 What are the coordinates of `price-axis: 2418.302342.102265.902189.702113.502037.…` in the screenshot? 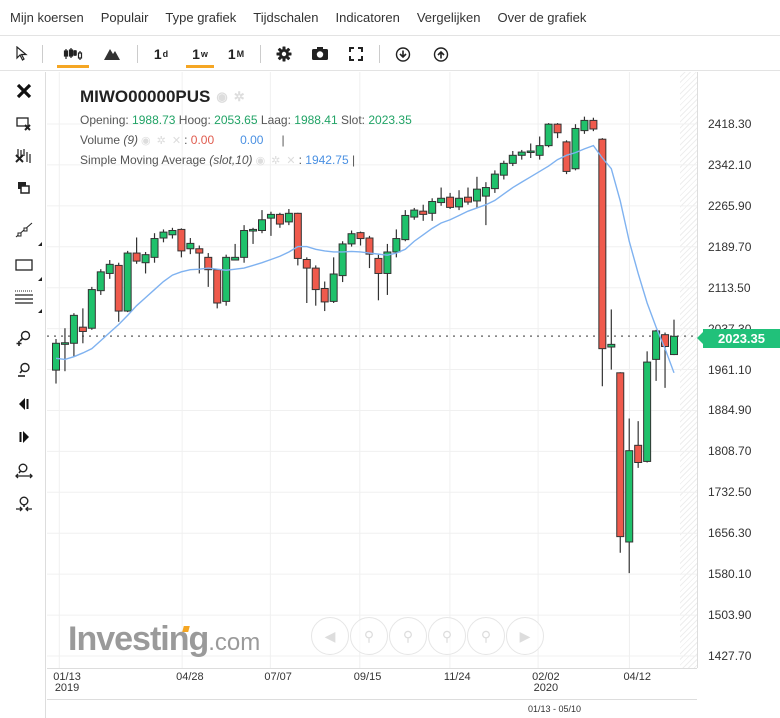 It's located at (738, 370).